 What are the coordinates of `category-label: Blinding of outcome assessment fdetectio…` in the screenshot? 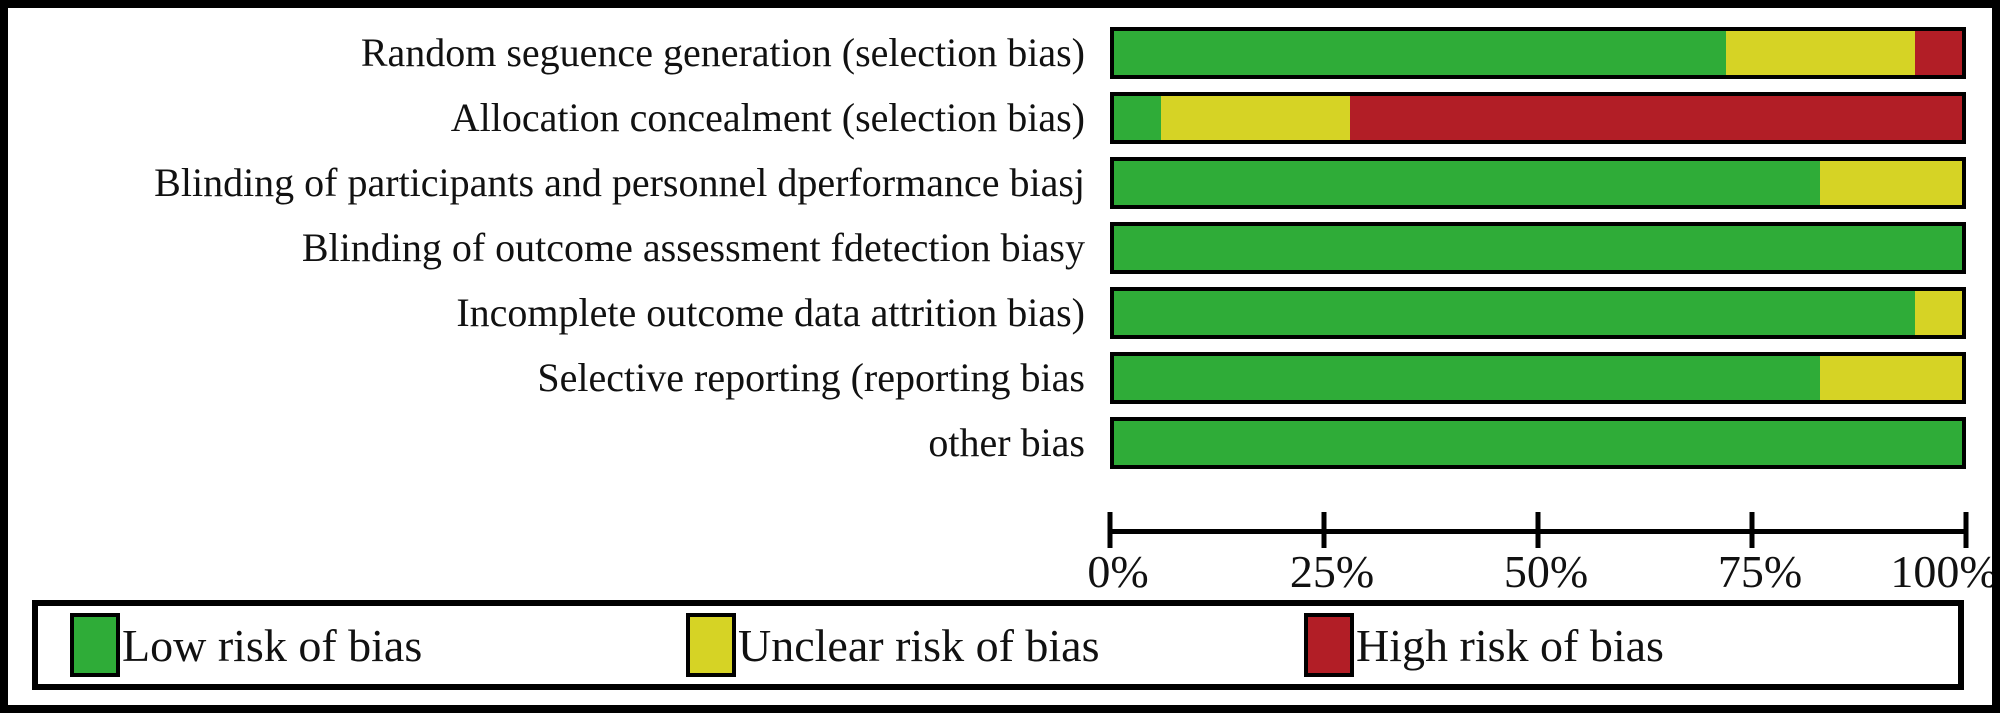 It's located at (693, 247).